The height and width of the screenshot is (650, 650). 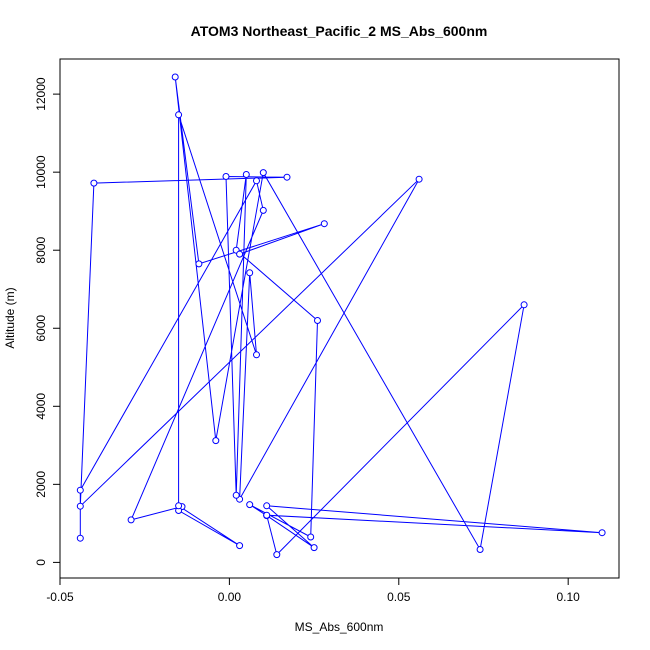 What do you see at coordinates (41, 562) in the screenshot?
I see `y-tick-label: 0` at bounding box center [41, 562].